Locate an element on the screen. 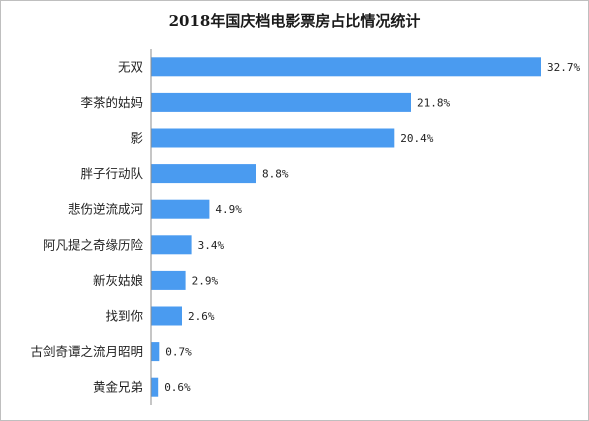 This screenshot has height=421, width=589. category-label-5: 阿凡提之奇缘历险 is located at coordinates (93, 244).